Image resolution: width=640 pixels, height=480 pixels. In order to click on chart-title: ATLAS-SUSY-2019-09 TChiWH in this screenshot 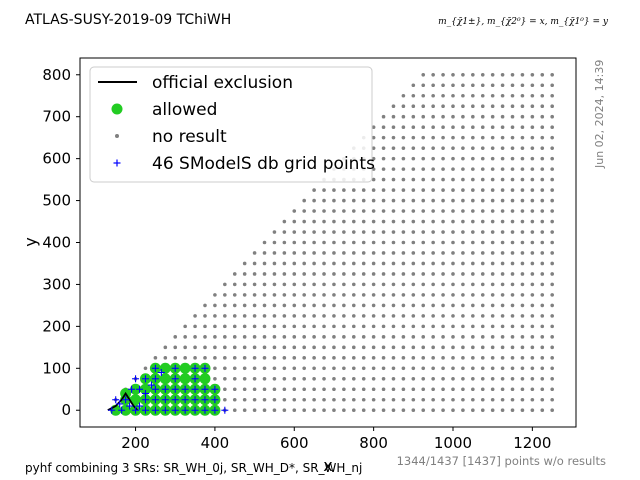, I will do `click(128, 20)`.